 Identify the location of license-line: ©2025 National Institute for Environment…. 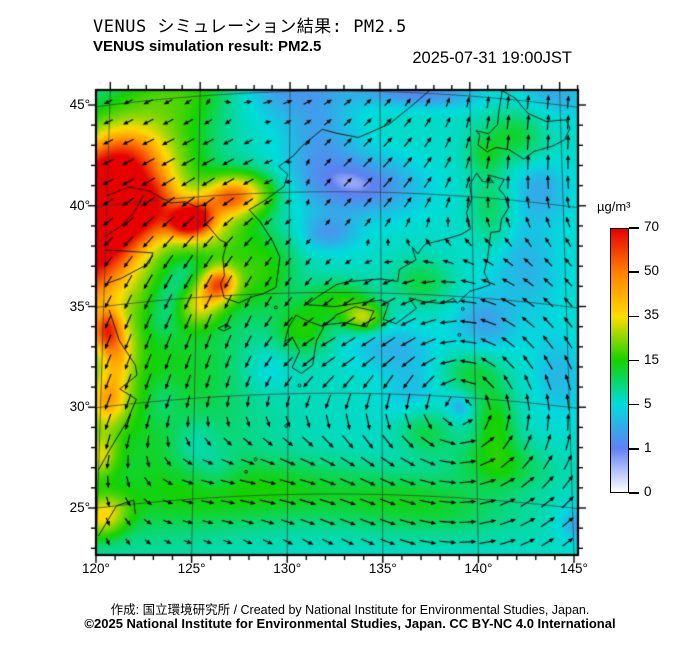
(350, 623).